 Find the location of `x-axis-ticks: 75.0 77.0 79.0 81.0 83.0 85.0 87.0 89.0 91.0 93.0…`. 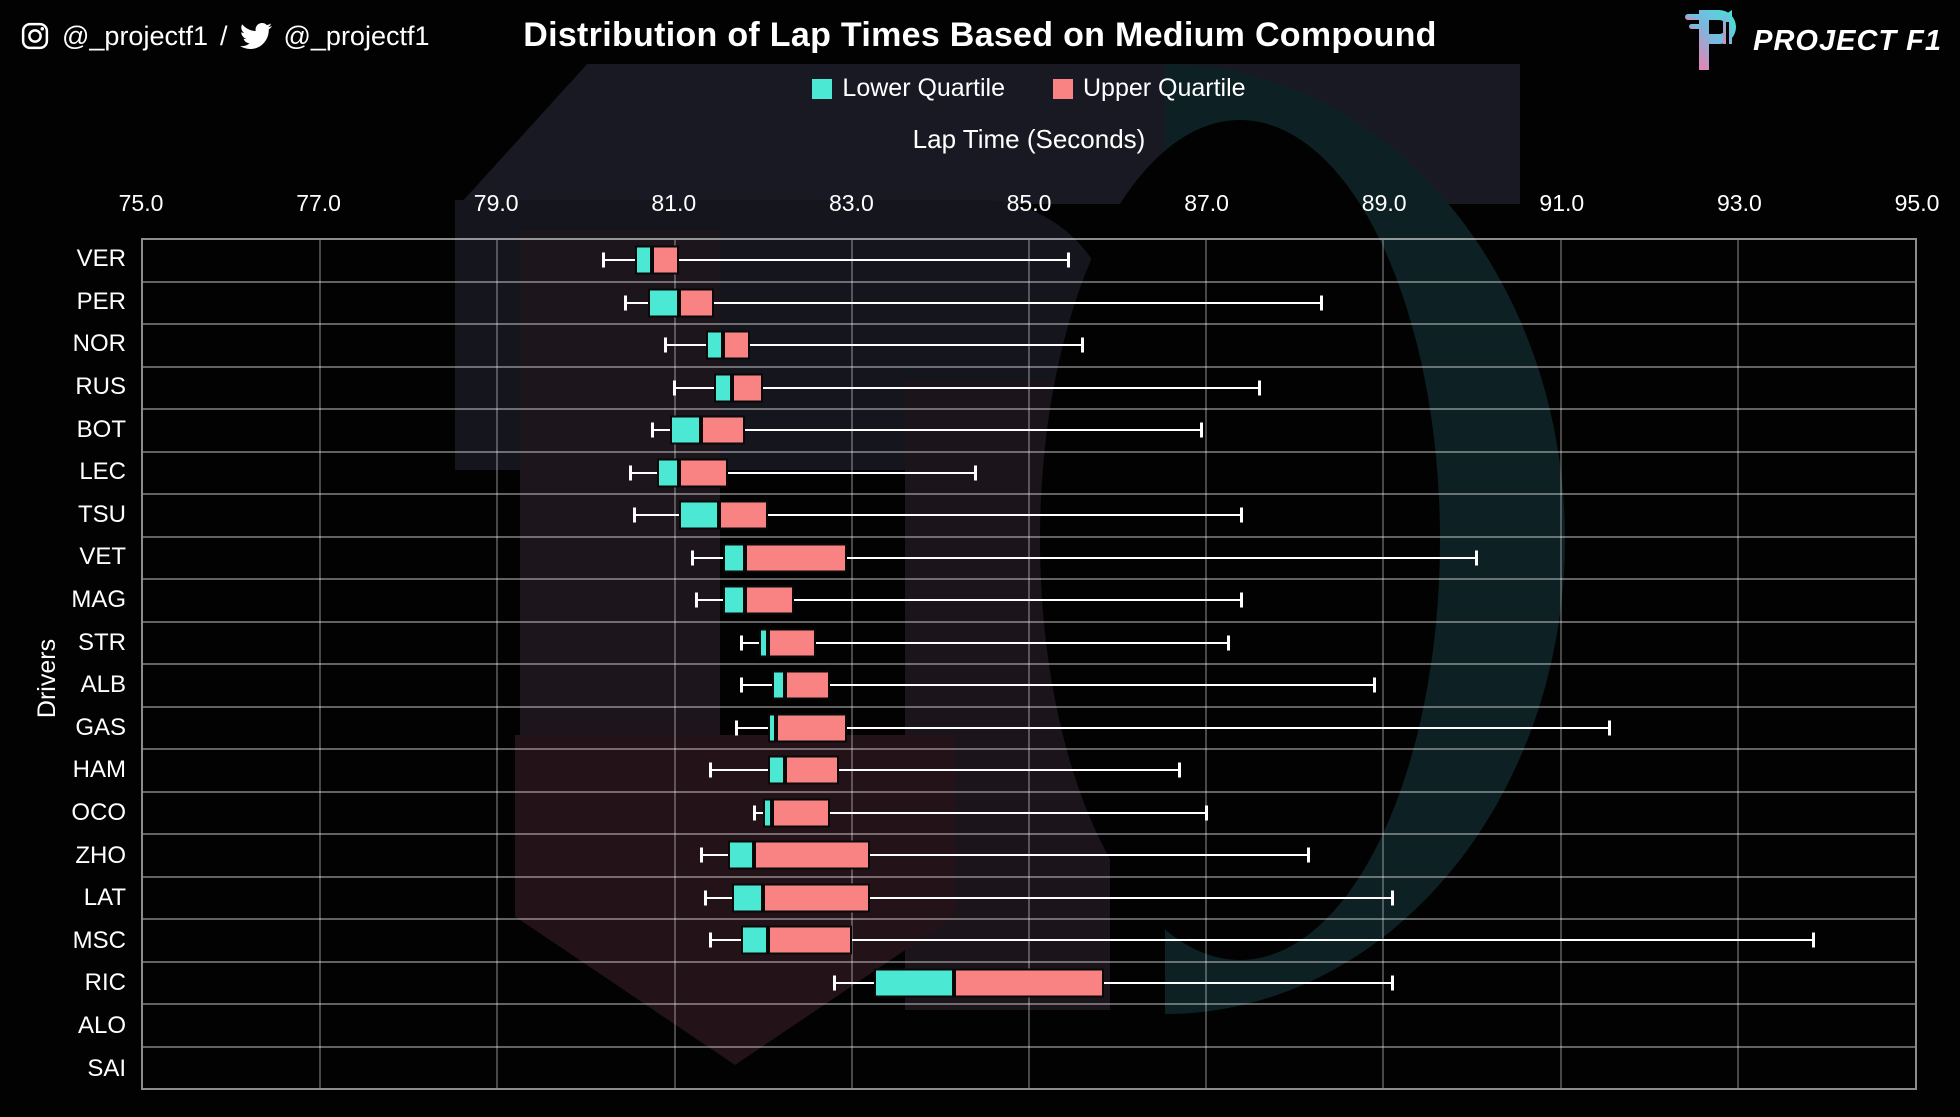

x-axis-ticks: 75.0 77.0 79.0 81.0 83.0 85.0 87.0 89.0 91.0 93.0… is located at coordinates (1029, 205).